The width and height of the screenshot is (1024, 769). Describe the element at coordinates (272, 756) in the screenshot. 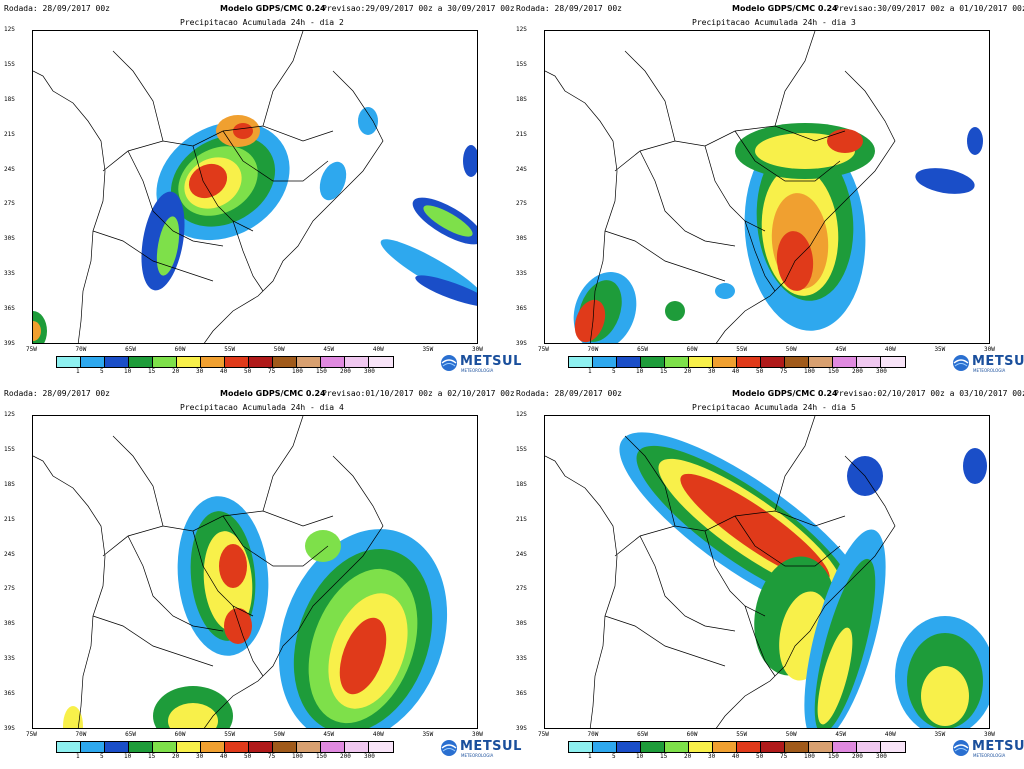

I see `legend-label: 75` at that location.